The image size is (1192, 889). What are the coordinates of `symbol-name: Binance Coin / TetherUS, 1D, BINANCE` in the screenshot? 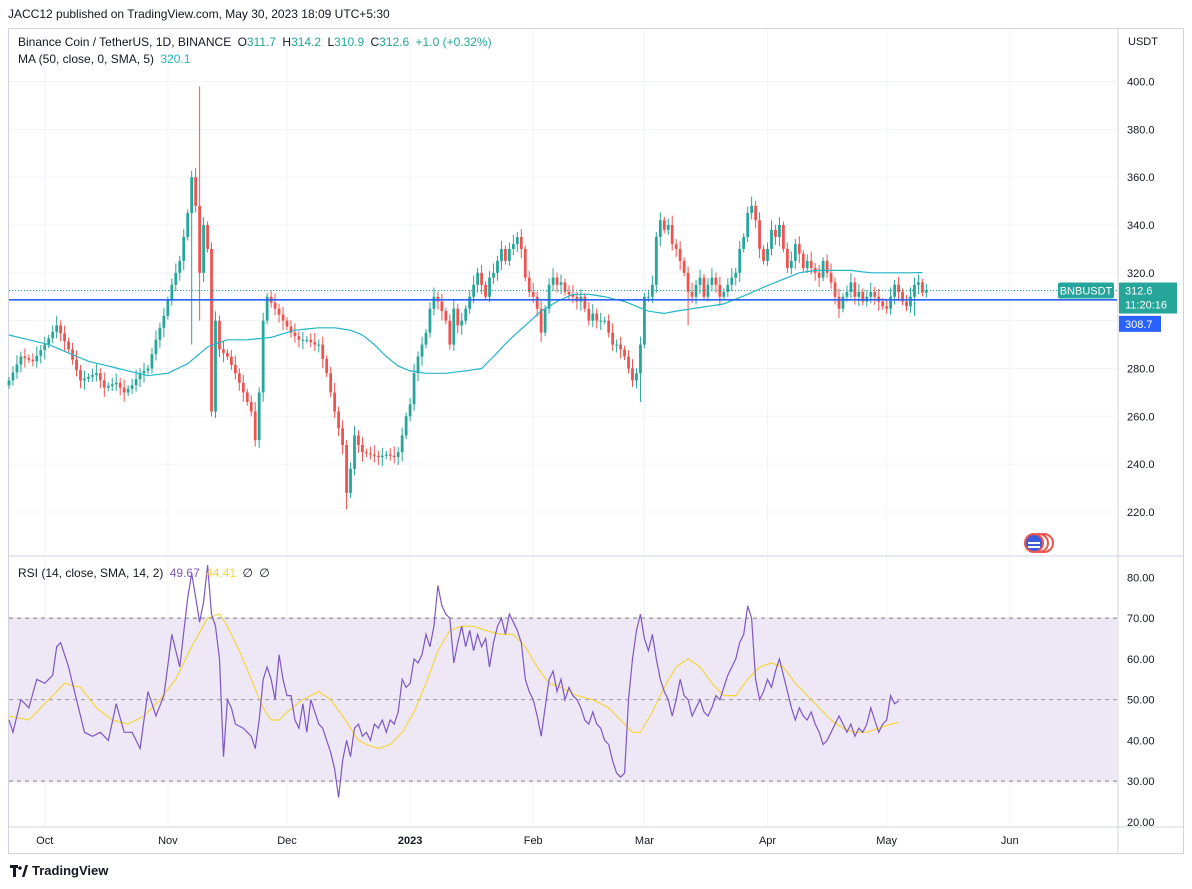 It's located at (125, 42).